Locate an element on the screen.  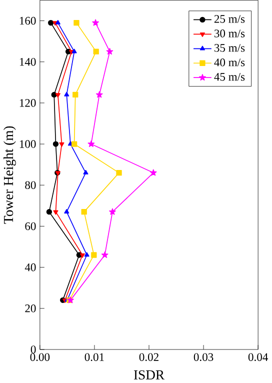
legend-label: 25 m/s is located at coordinates (229, 19).